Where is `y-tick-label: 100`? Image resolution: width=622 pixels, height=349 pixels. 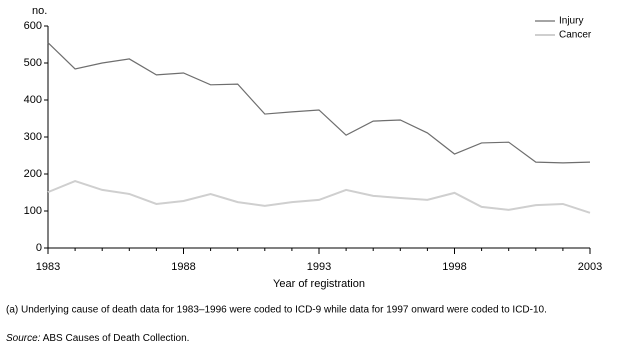
y-tick-label: 100 is located at coordinates (33, 211).